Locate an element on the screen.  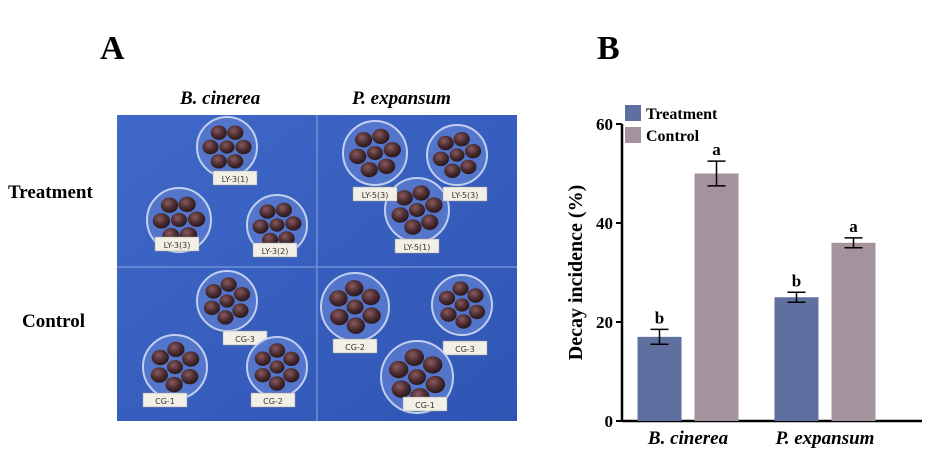
dish-tag-label: LY-5(1) is located at coordinates (417, 247).